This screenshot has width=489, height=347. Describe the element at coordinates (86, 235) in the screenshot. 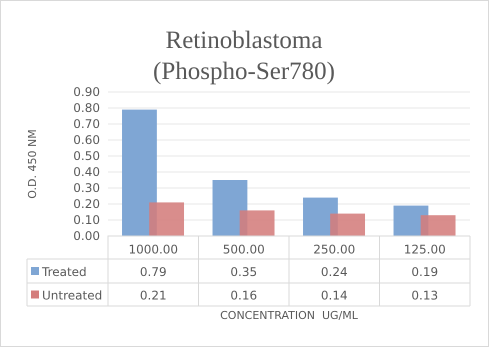

I see `y-tick-label: 0.00` at that location.